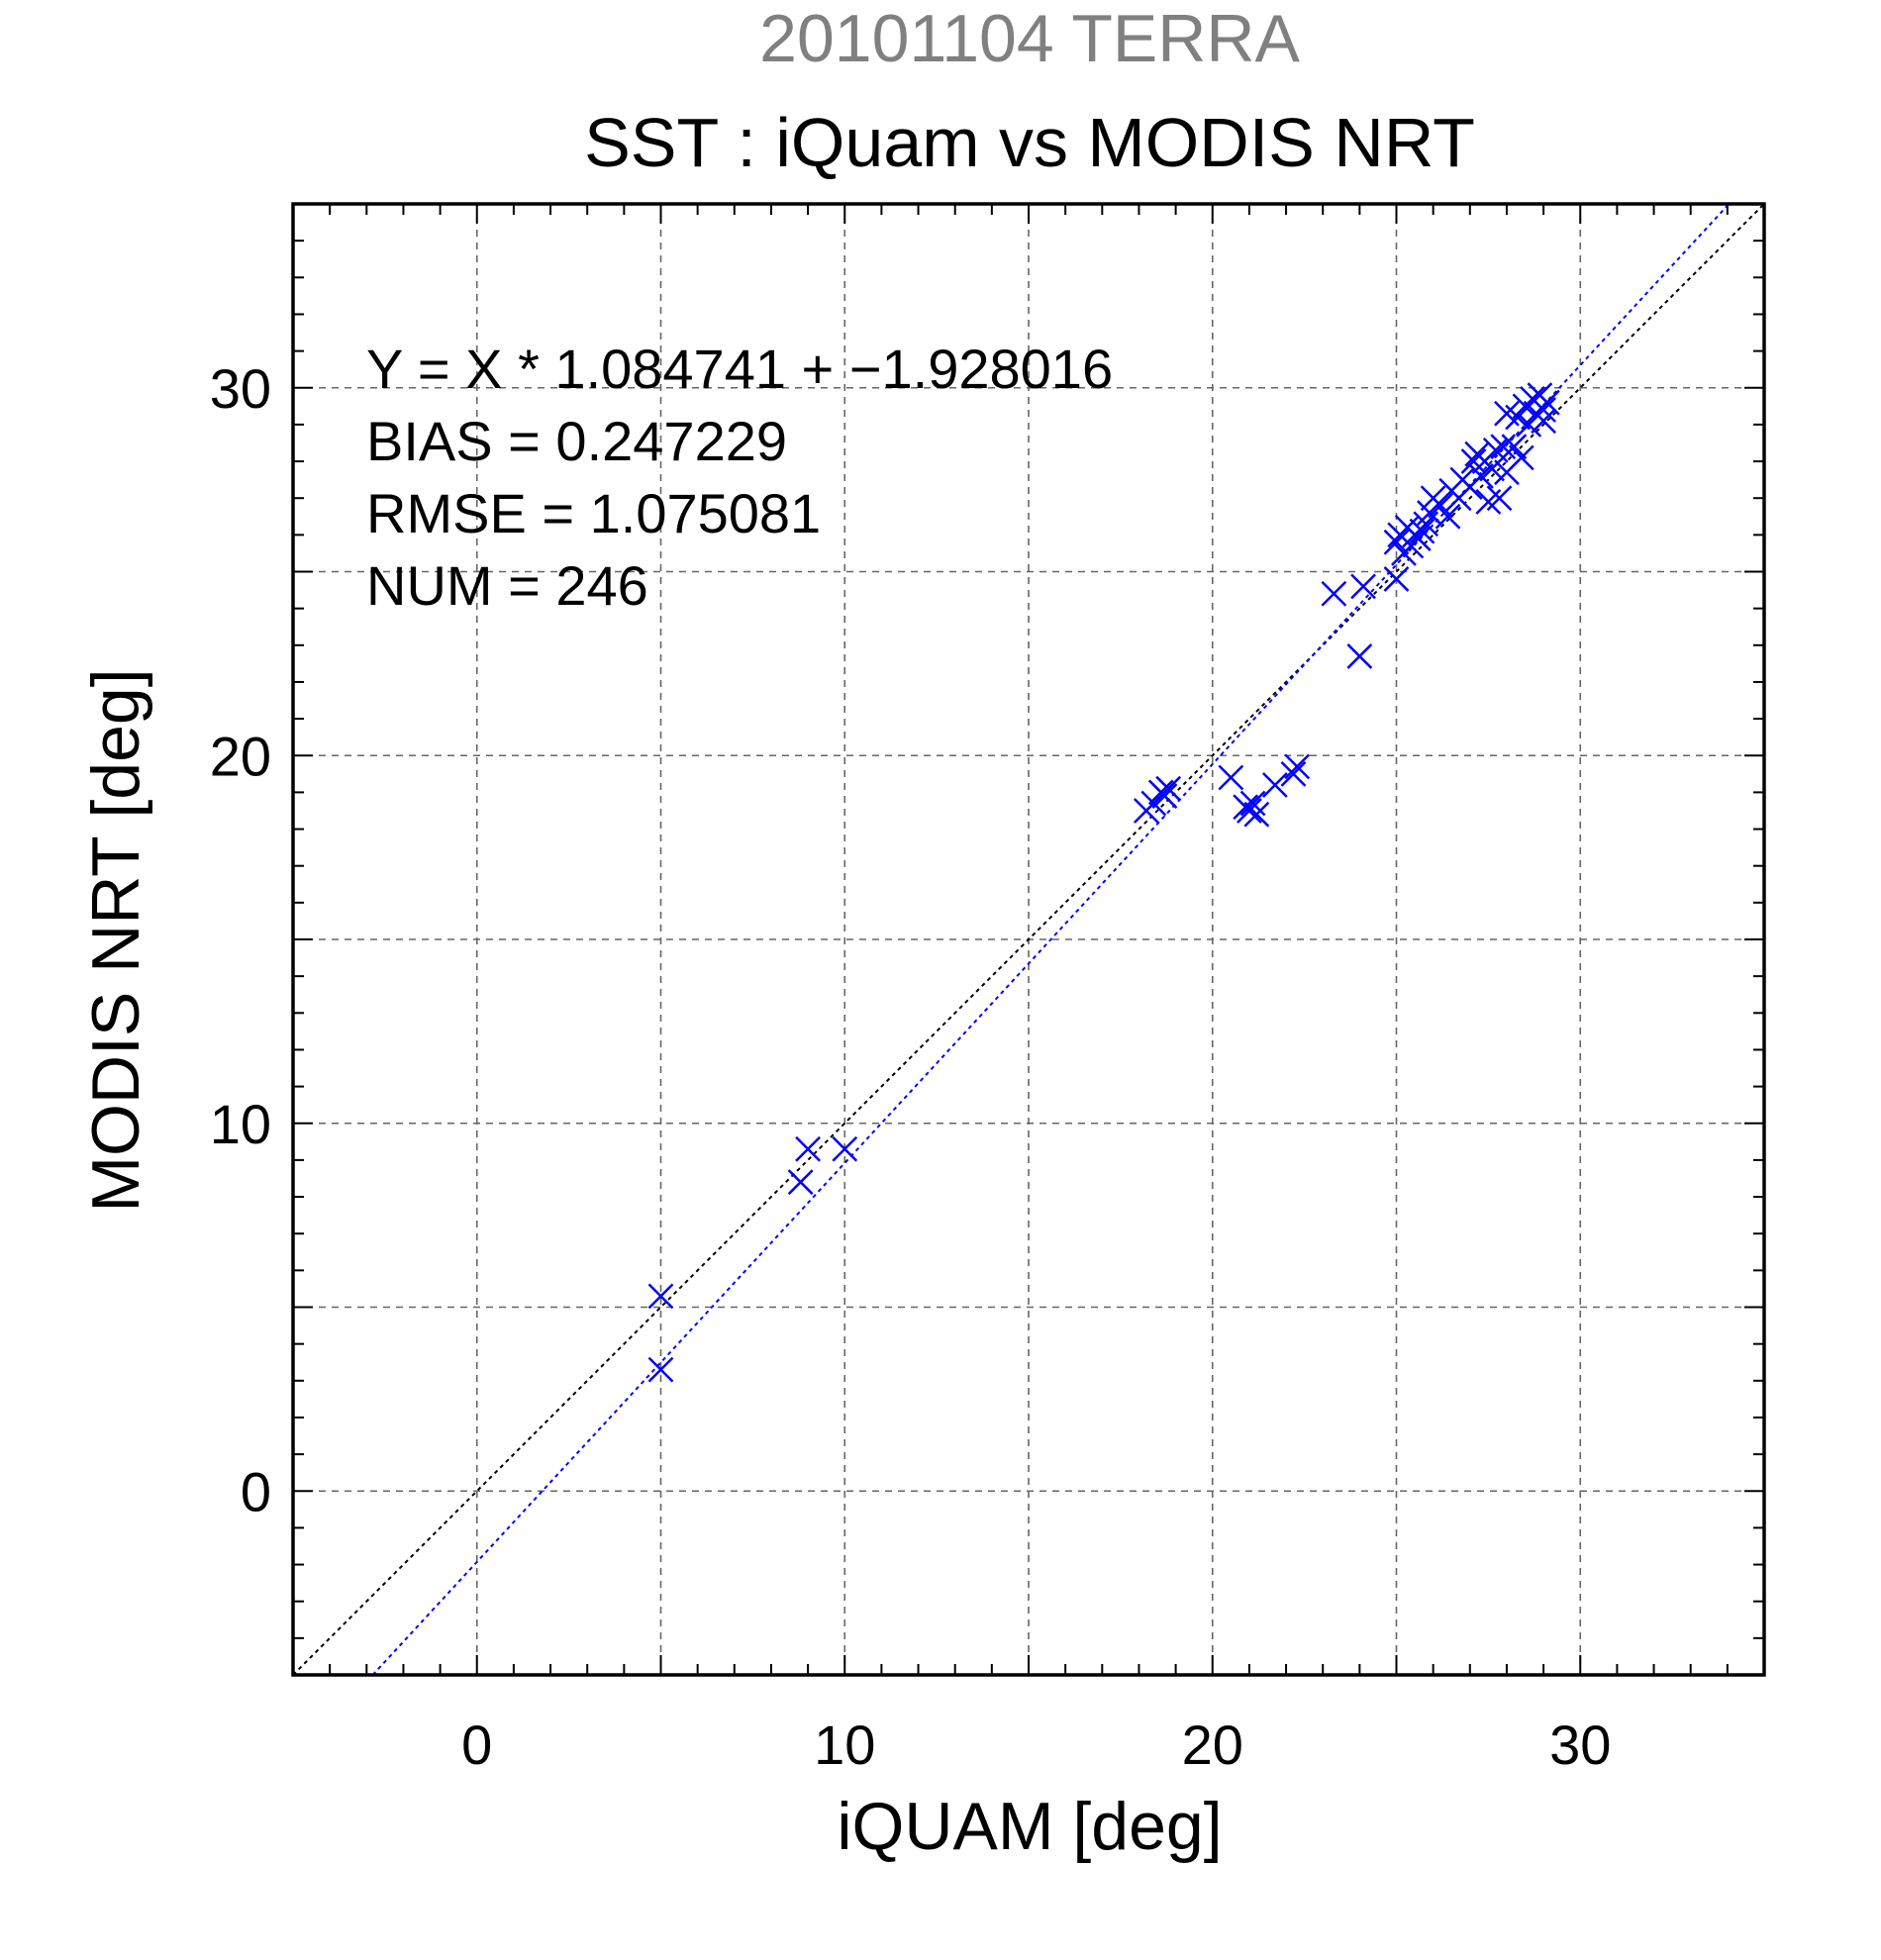 The height and width of the screenshot is (1960, 1881). Describe the element at coordinates (241, 388) in the screenshot. I see `y-tick-label: 30` at that location.